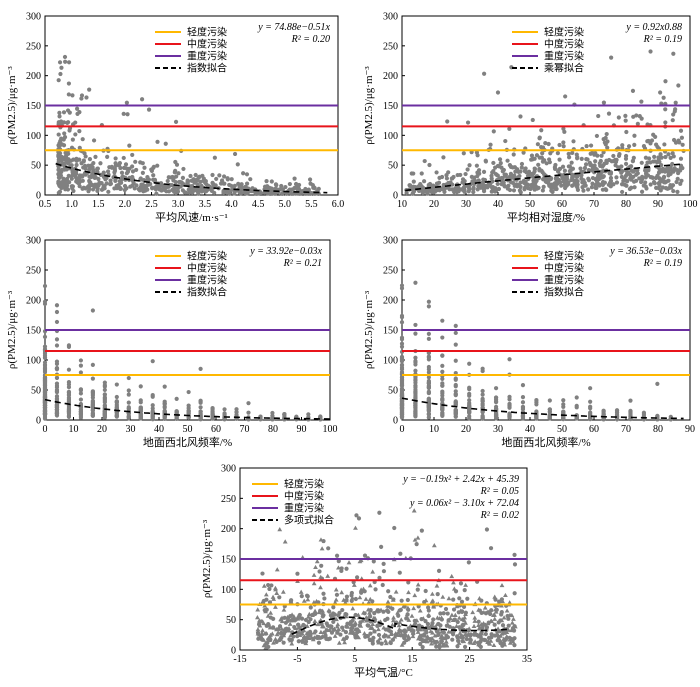  What do you see at coordinates (390, 271) in the screenshot?
I see `y-tick-label: 250` at bounding box center [390, 271].